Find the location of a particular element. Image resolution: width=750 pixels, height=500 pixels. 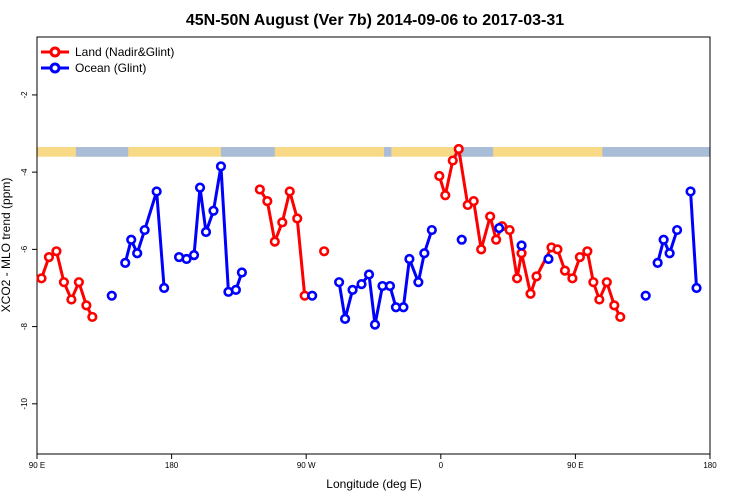

x-tick-label: 90 W is located at coordinates (306, 465).